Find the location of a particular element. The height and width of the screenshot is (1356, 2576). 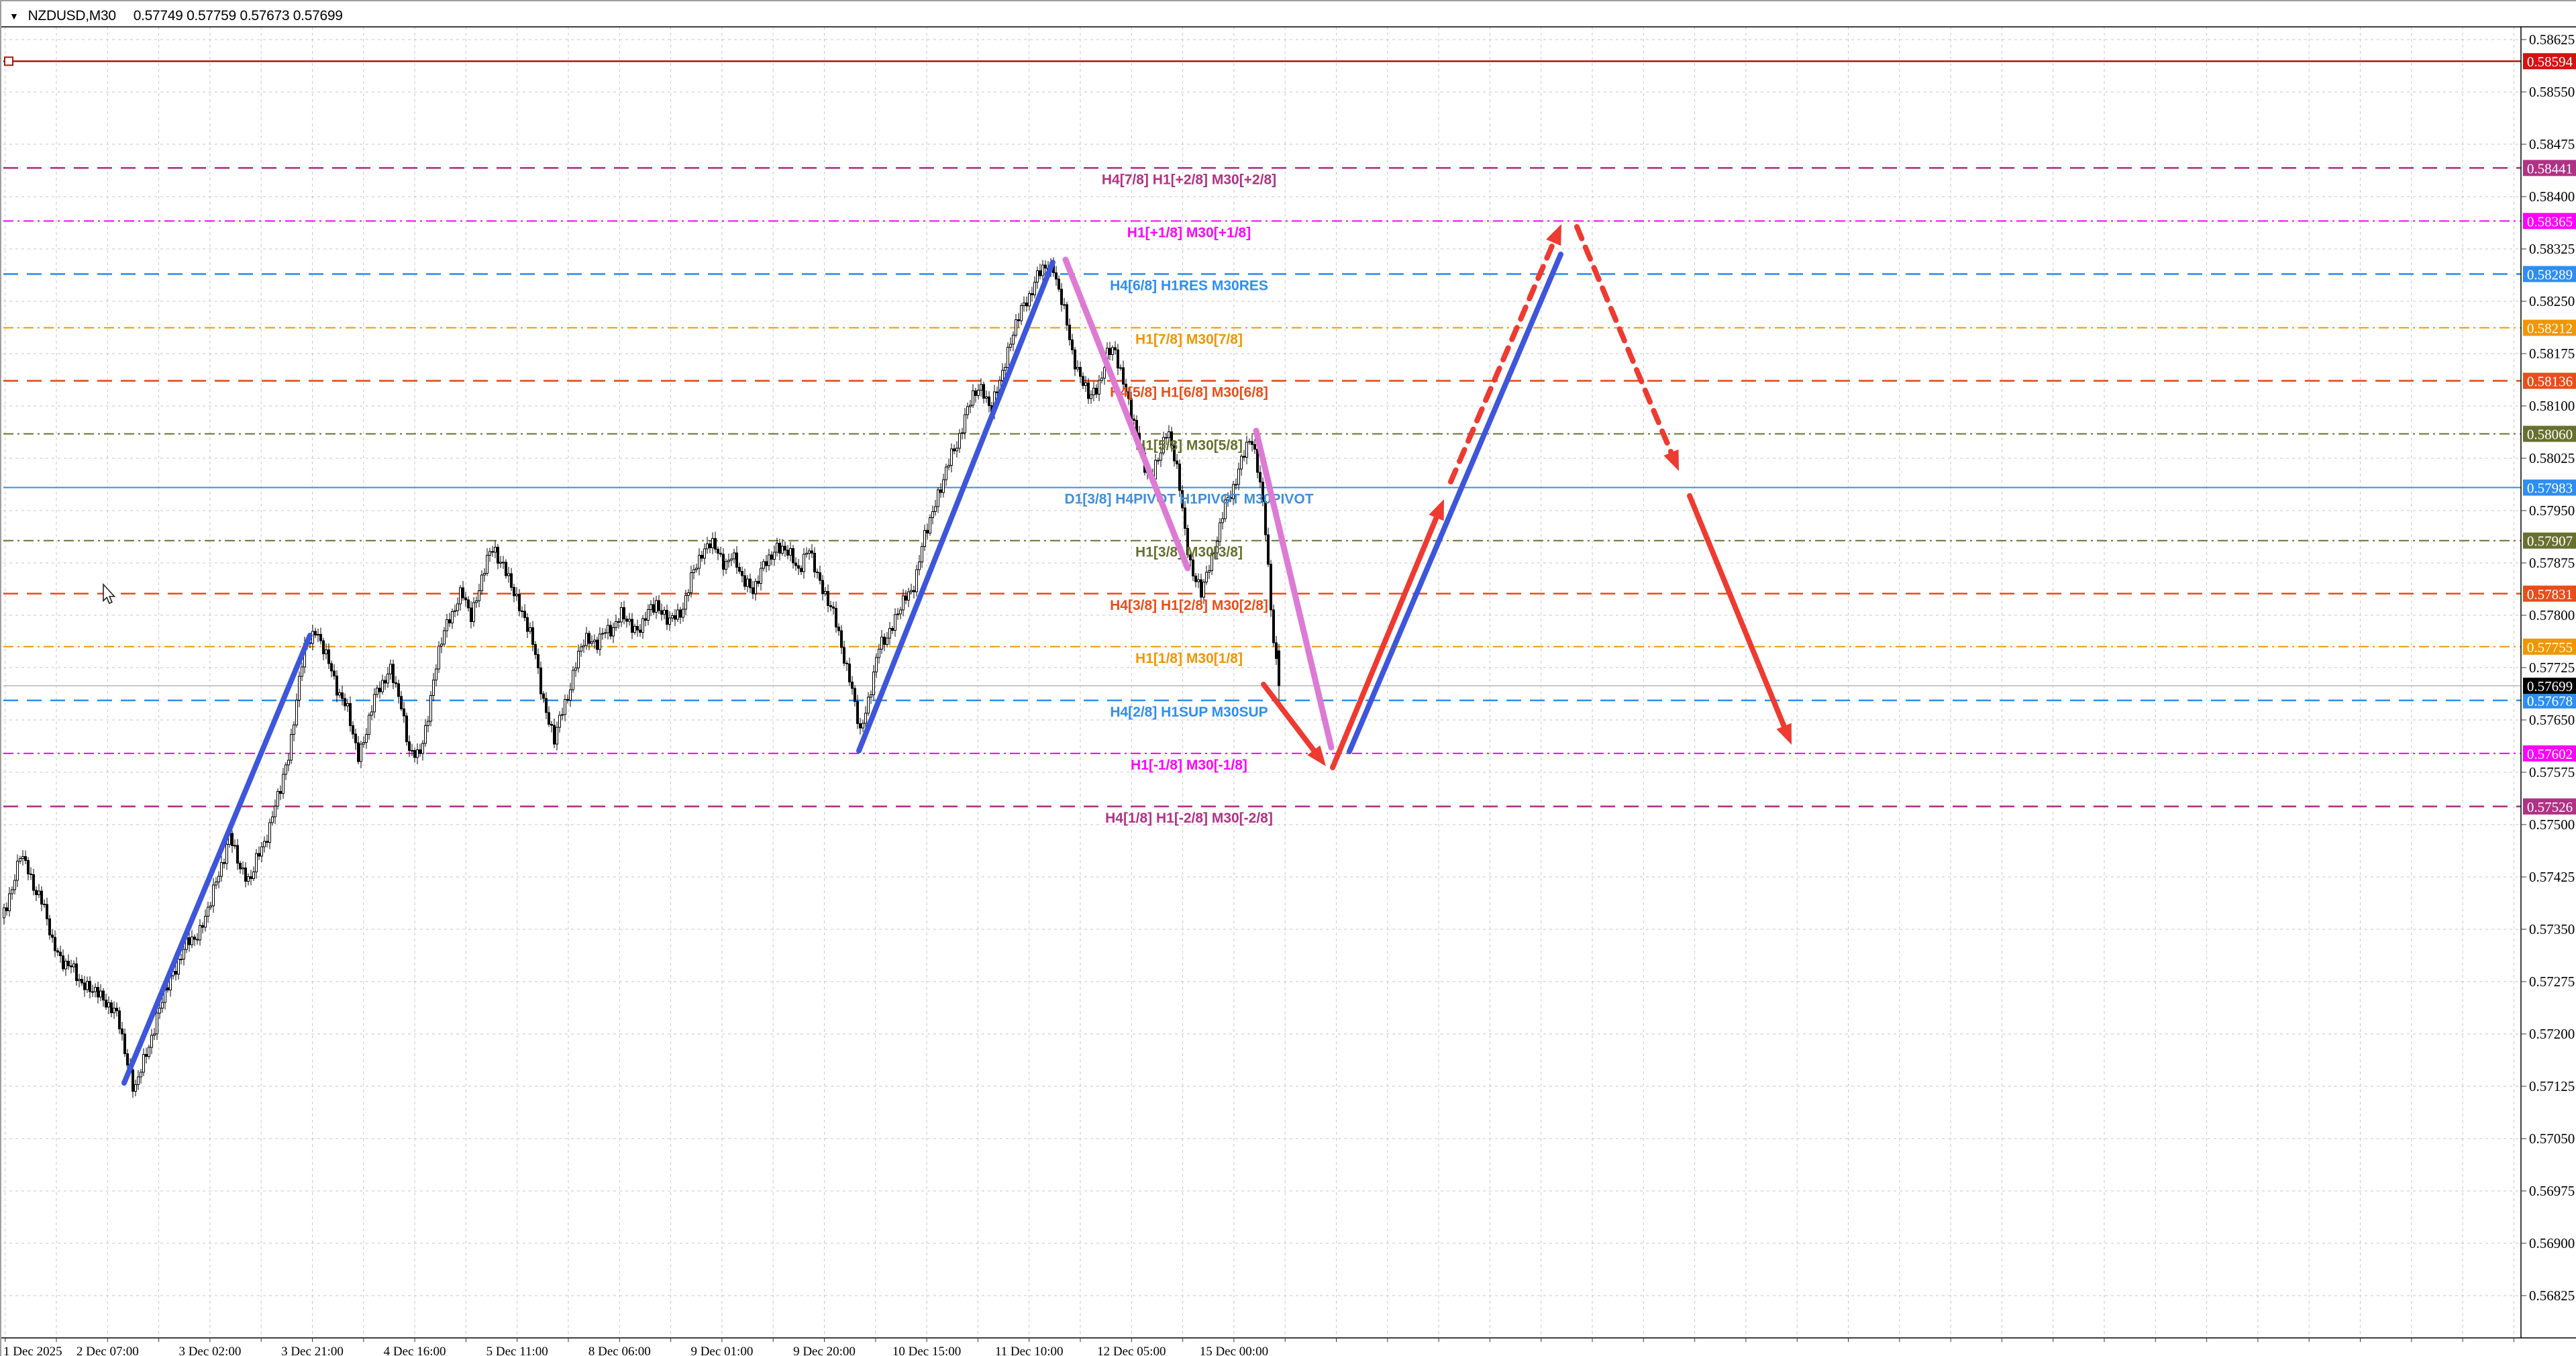

arrow-red-down-1-head is located at coordinates (1316, 755).